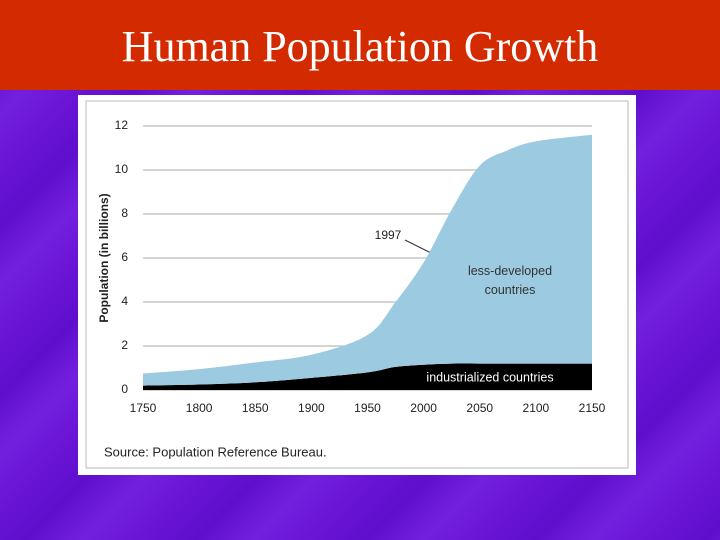  Describe the element at coordinates (124, 213) in the screenshot. I see `y-tick-label: 8` at that location.